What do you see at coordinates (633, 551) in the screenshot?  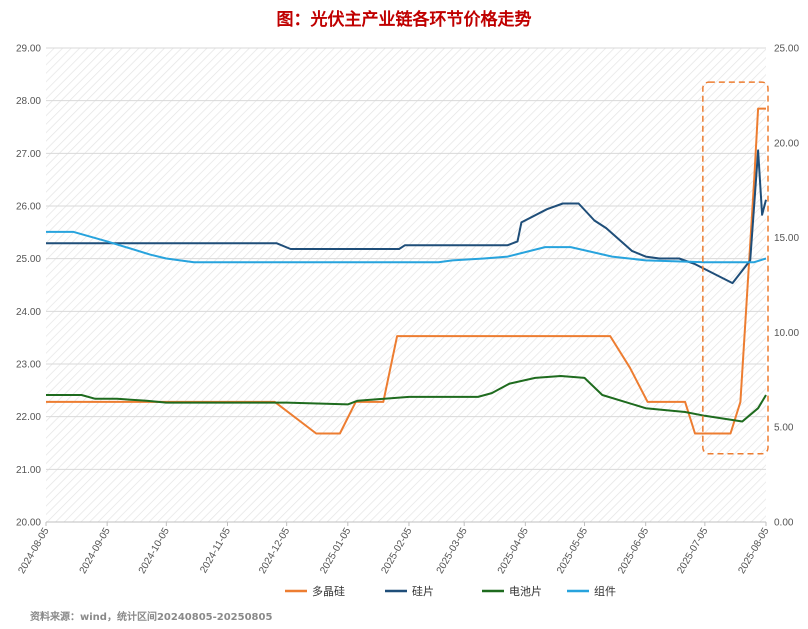 I see `x-tick-label: 2025-06-05` at bounding box center [633, 551].